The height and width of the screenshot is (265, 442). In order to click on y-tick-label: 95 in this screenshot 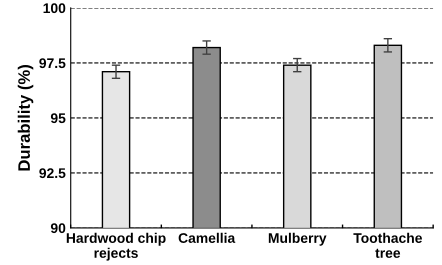, I will do `click(58, 118)`.